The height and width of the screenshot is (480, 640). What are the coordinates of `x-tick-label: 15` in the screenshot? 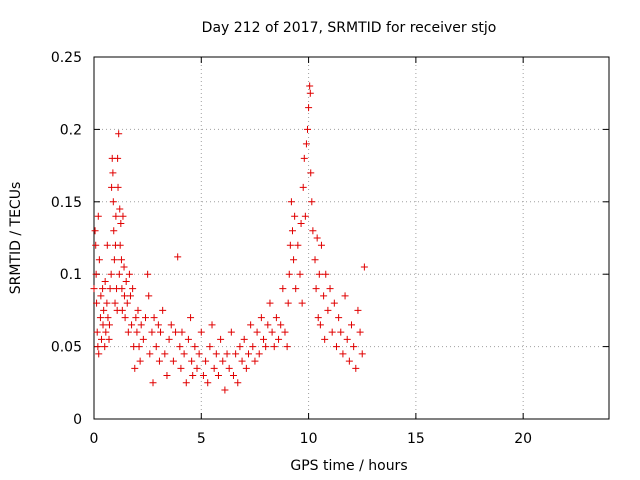 It's located at (416, 439).